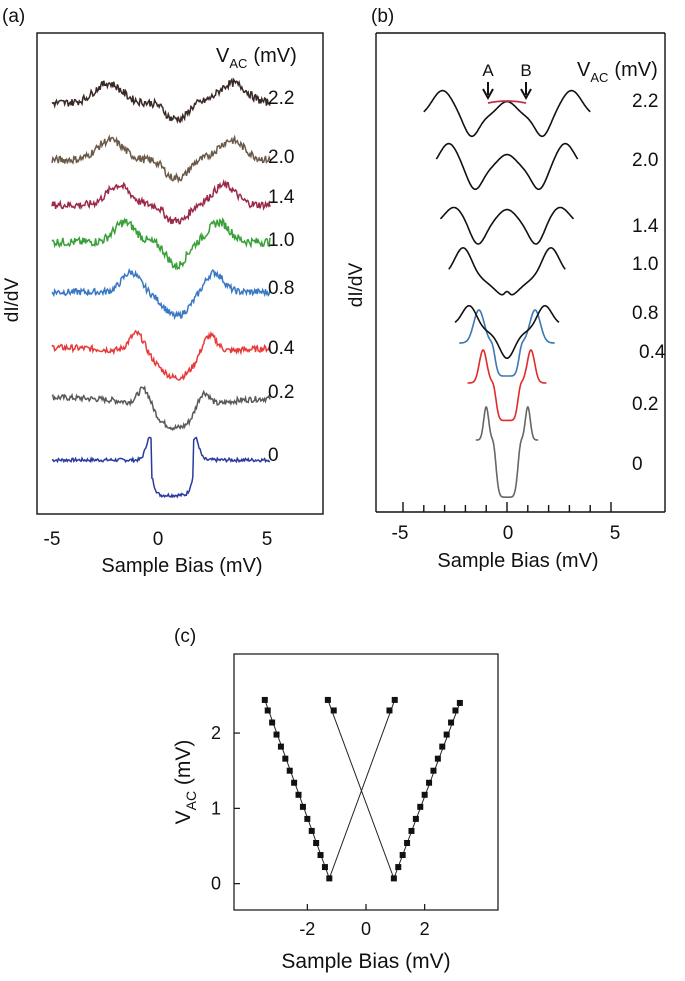  What do you see at coordinates (161, 408) in the screenshot?
I see `panel-a-curve-0.2` at bounding box center [161, 408].